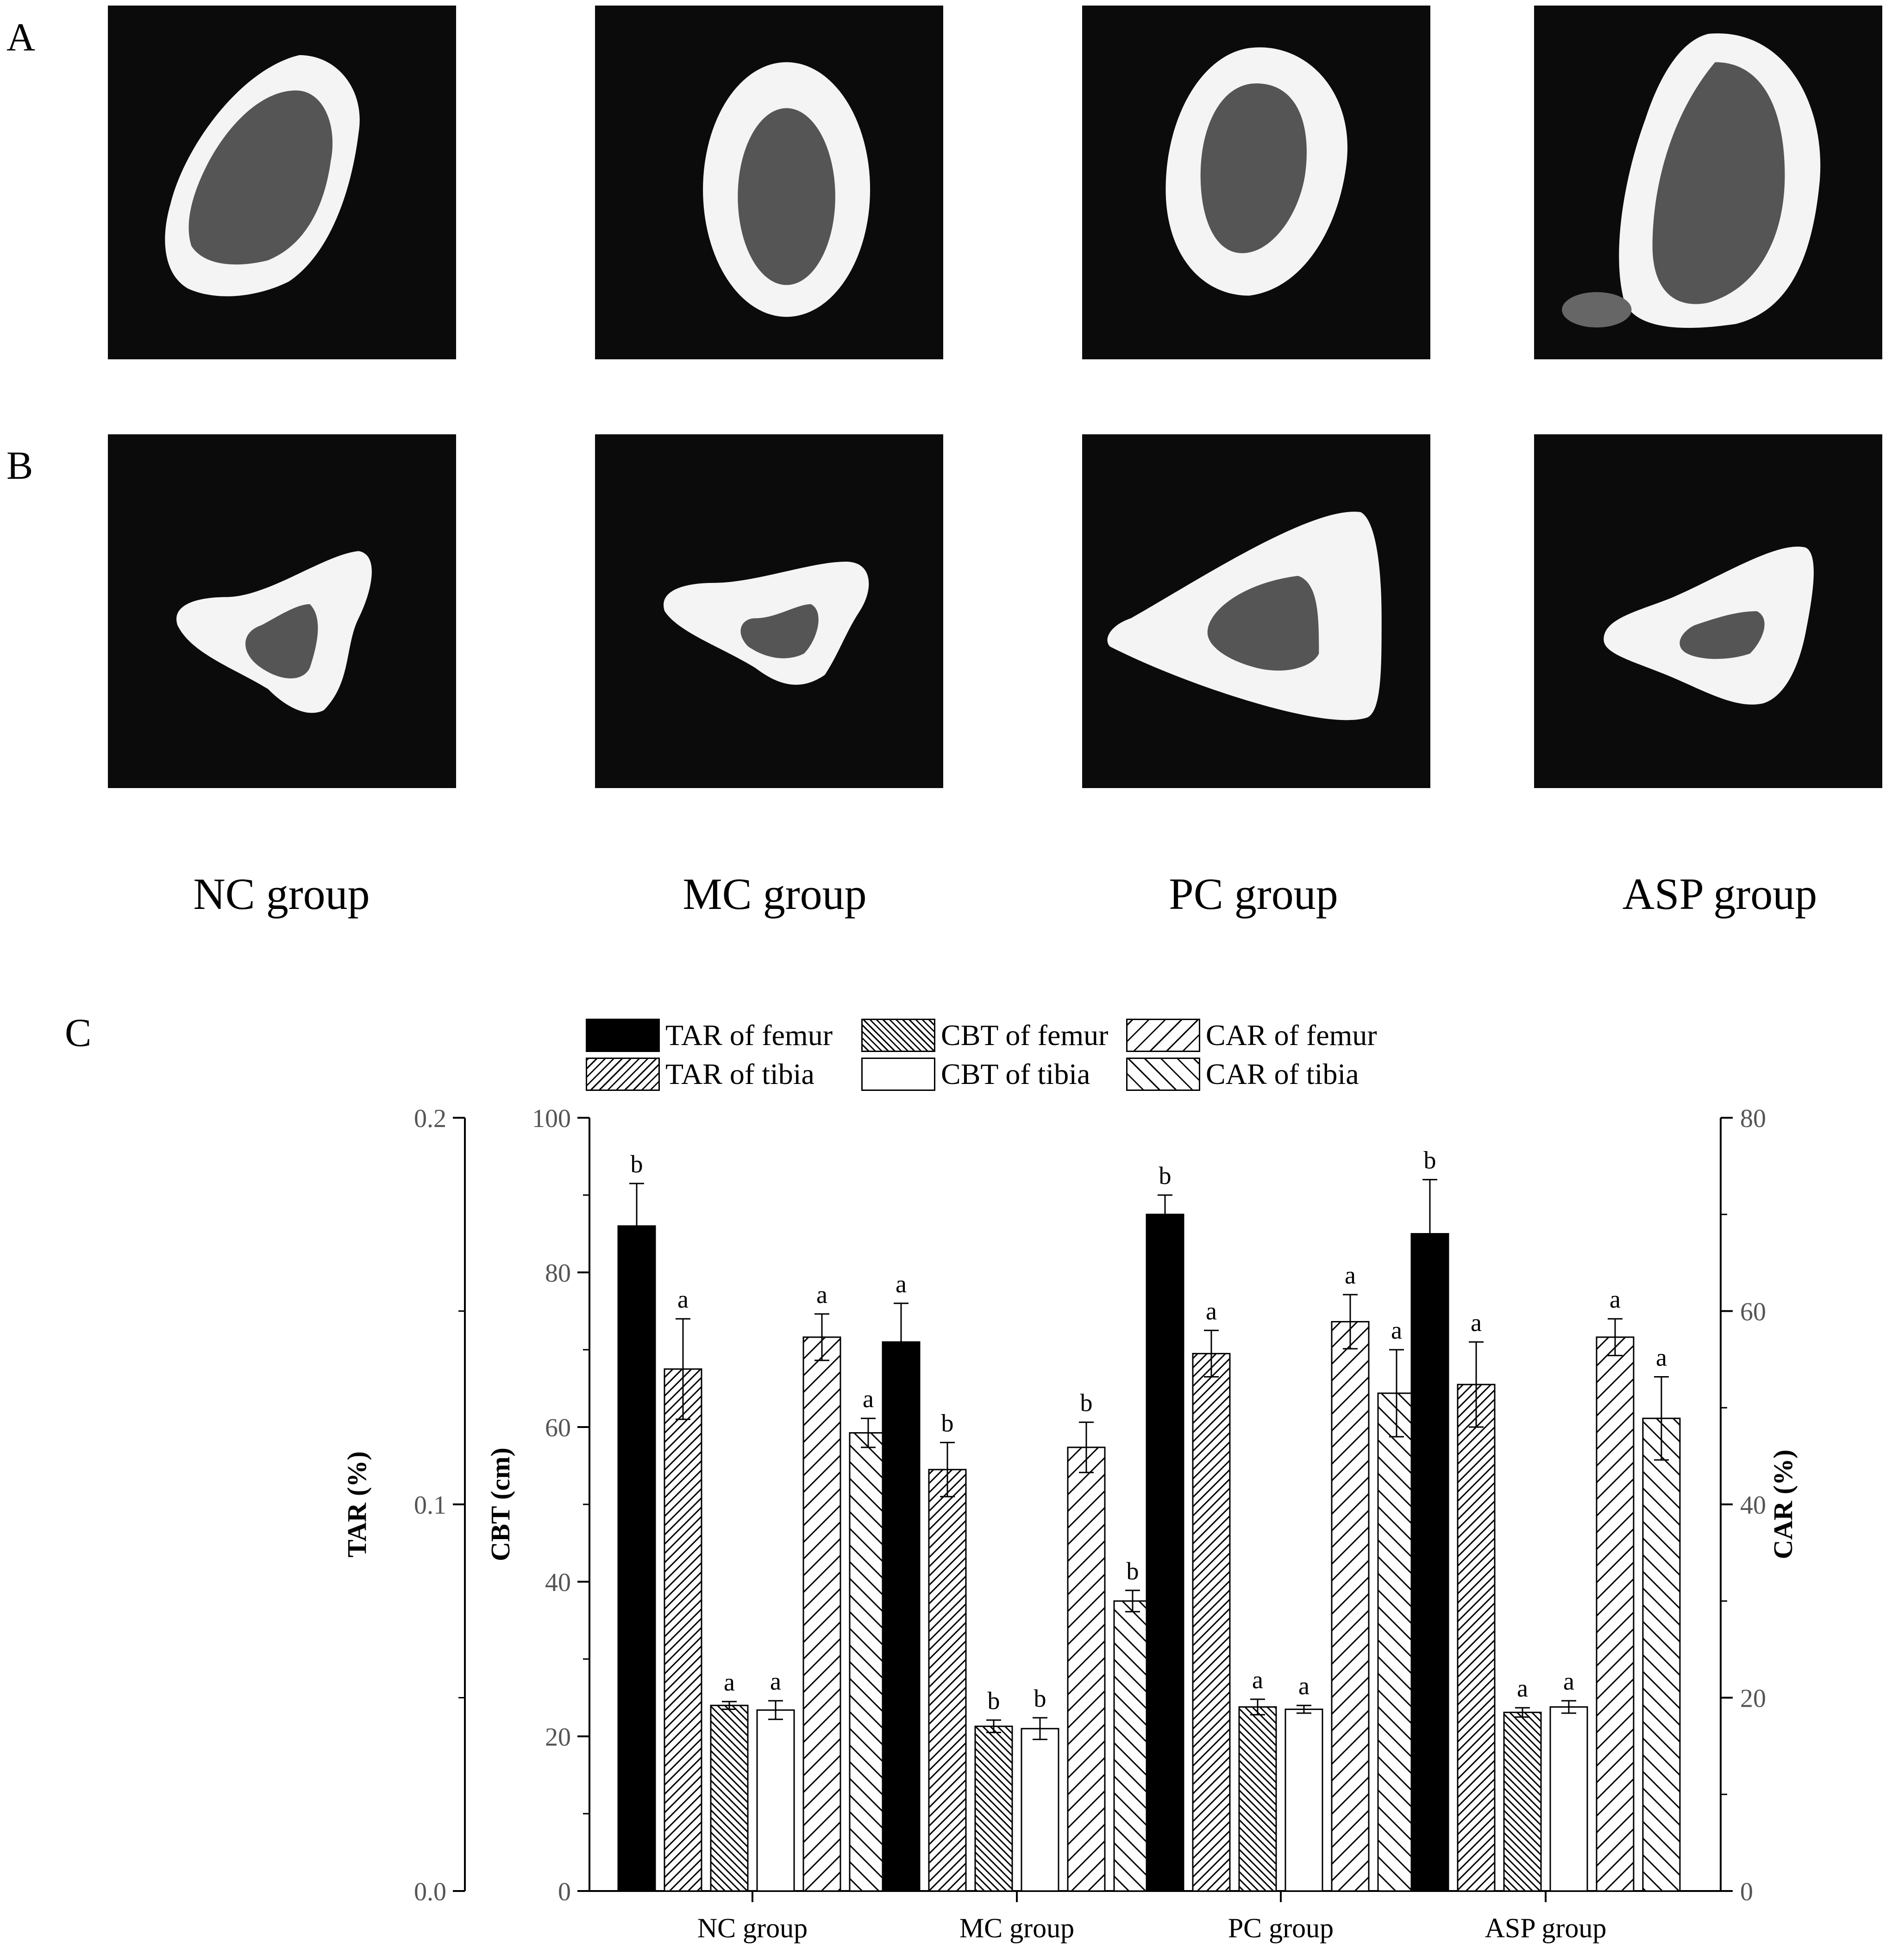  Describe the element at coordinates (282, 182) in the screenshot. I see `ct-femur-nc-image` at that location.